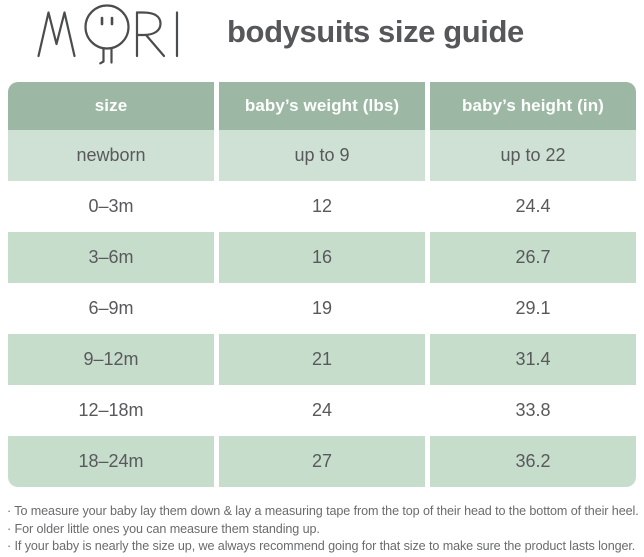 The image size is (644, 557). What do you see at coordinates (111, 206) in the screenshot?
I see `table-cell: 0–3m` at bounding box center [111, 206].